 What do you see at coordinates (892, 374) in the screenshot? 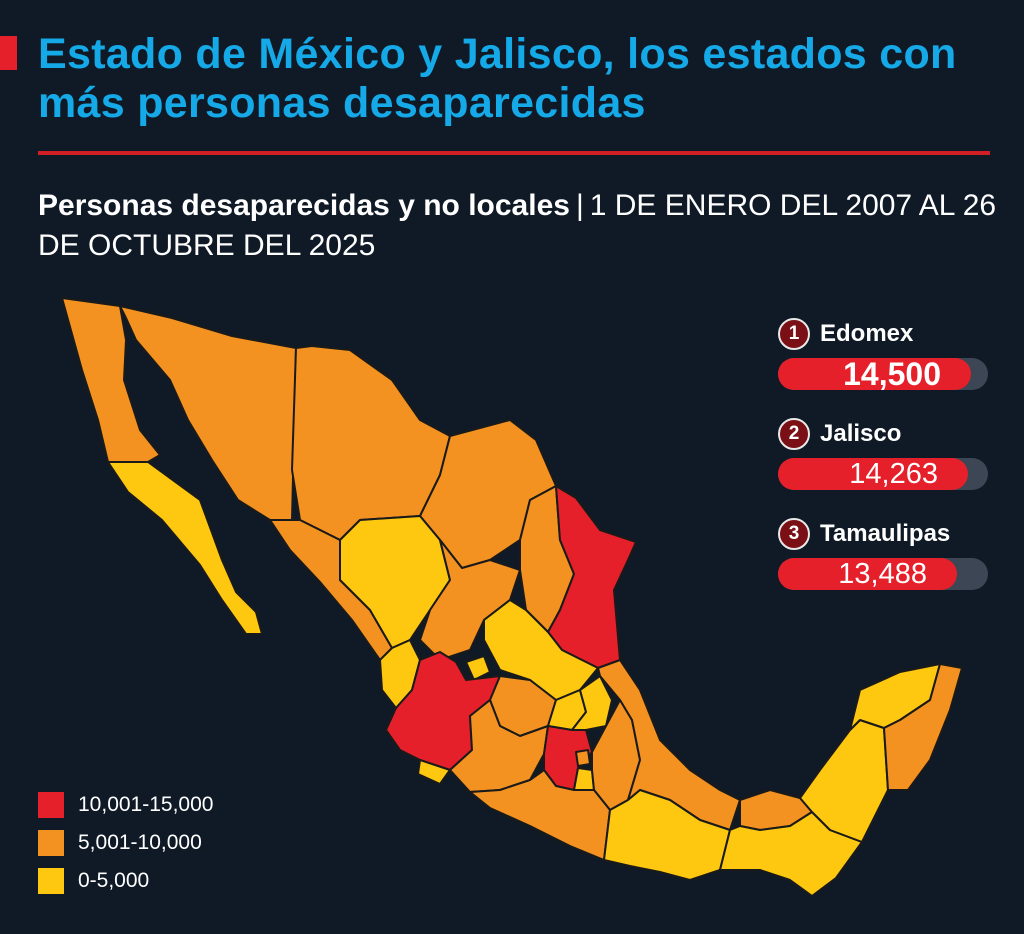
I see `rank-value: 14,500` at bounding box center [892, 374].